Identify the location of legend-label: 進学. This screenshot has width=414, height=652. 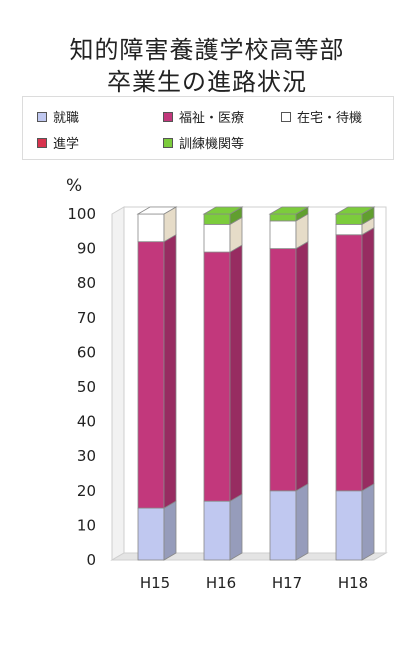
(66, 144).